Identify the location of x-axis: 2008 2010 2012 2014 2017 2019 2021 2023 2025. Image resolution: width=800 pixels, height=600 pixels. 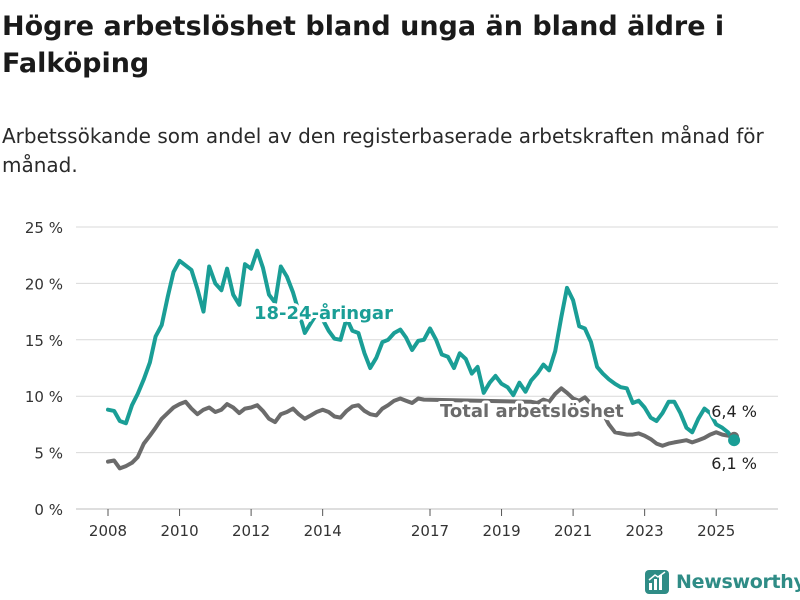
(412, 524).